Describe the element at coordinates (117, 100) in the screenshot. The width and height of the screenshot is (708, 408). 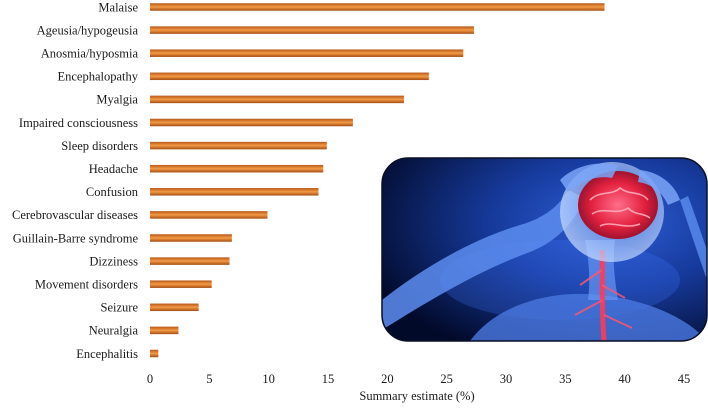
I see `category-label: Myalgia` at that location.